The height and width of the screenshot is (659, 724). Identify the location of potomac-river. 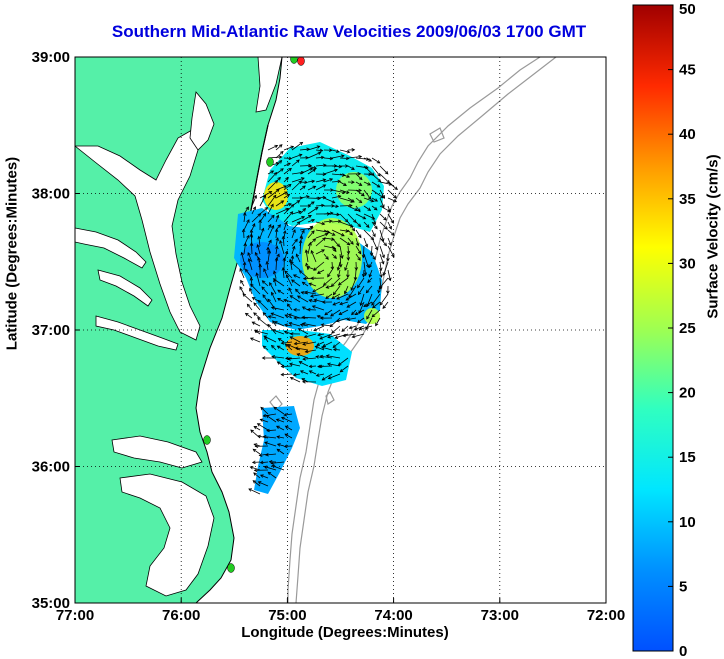
(111, 248).